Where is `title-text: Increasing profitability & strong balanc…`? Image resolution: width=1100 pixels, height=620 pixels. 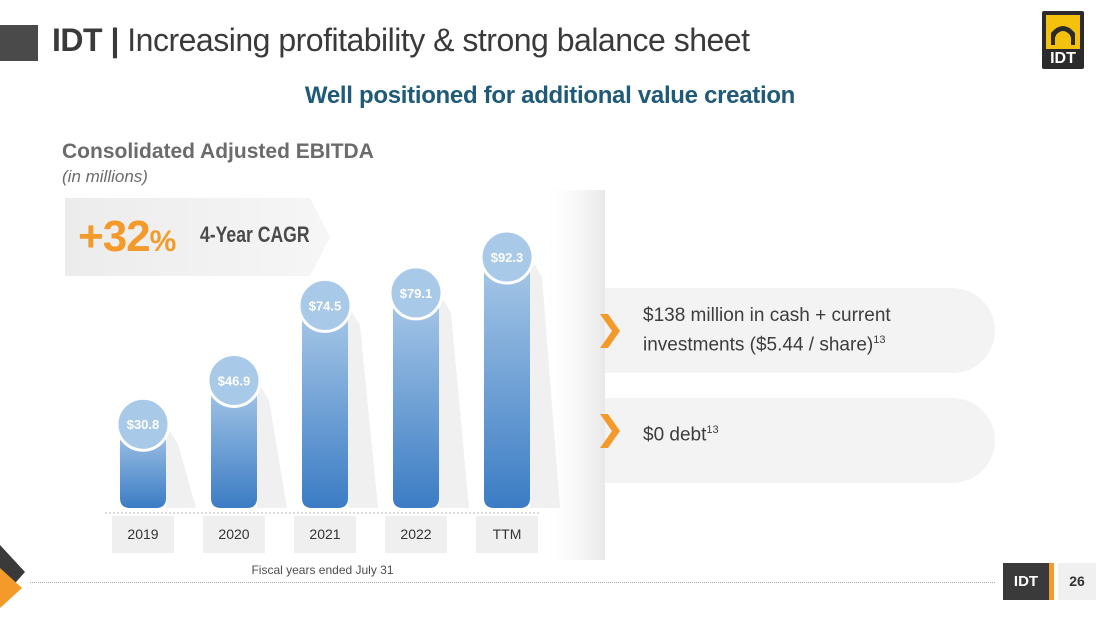 title-text: Increasing profitability & strong balanc… is located at coordinates (438, 40).